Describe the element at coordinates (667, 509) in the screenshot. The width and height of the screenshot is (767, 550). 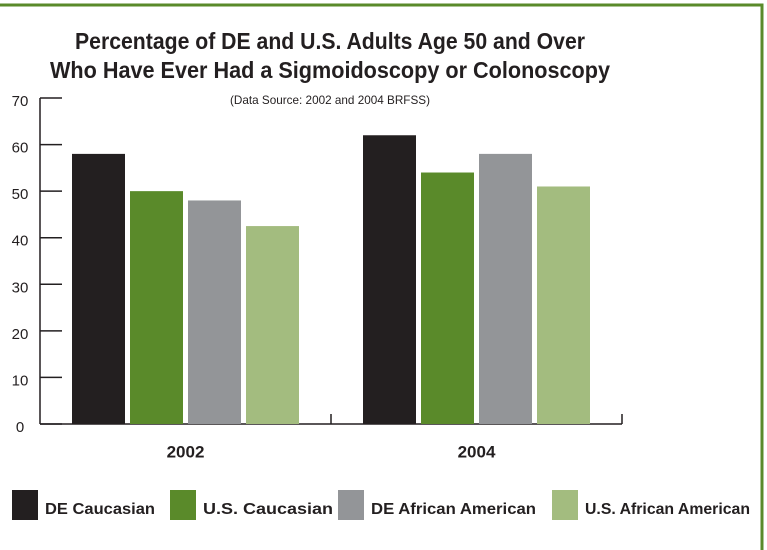
I see `legend-label: U.S. African American` at that location.